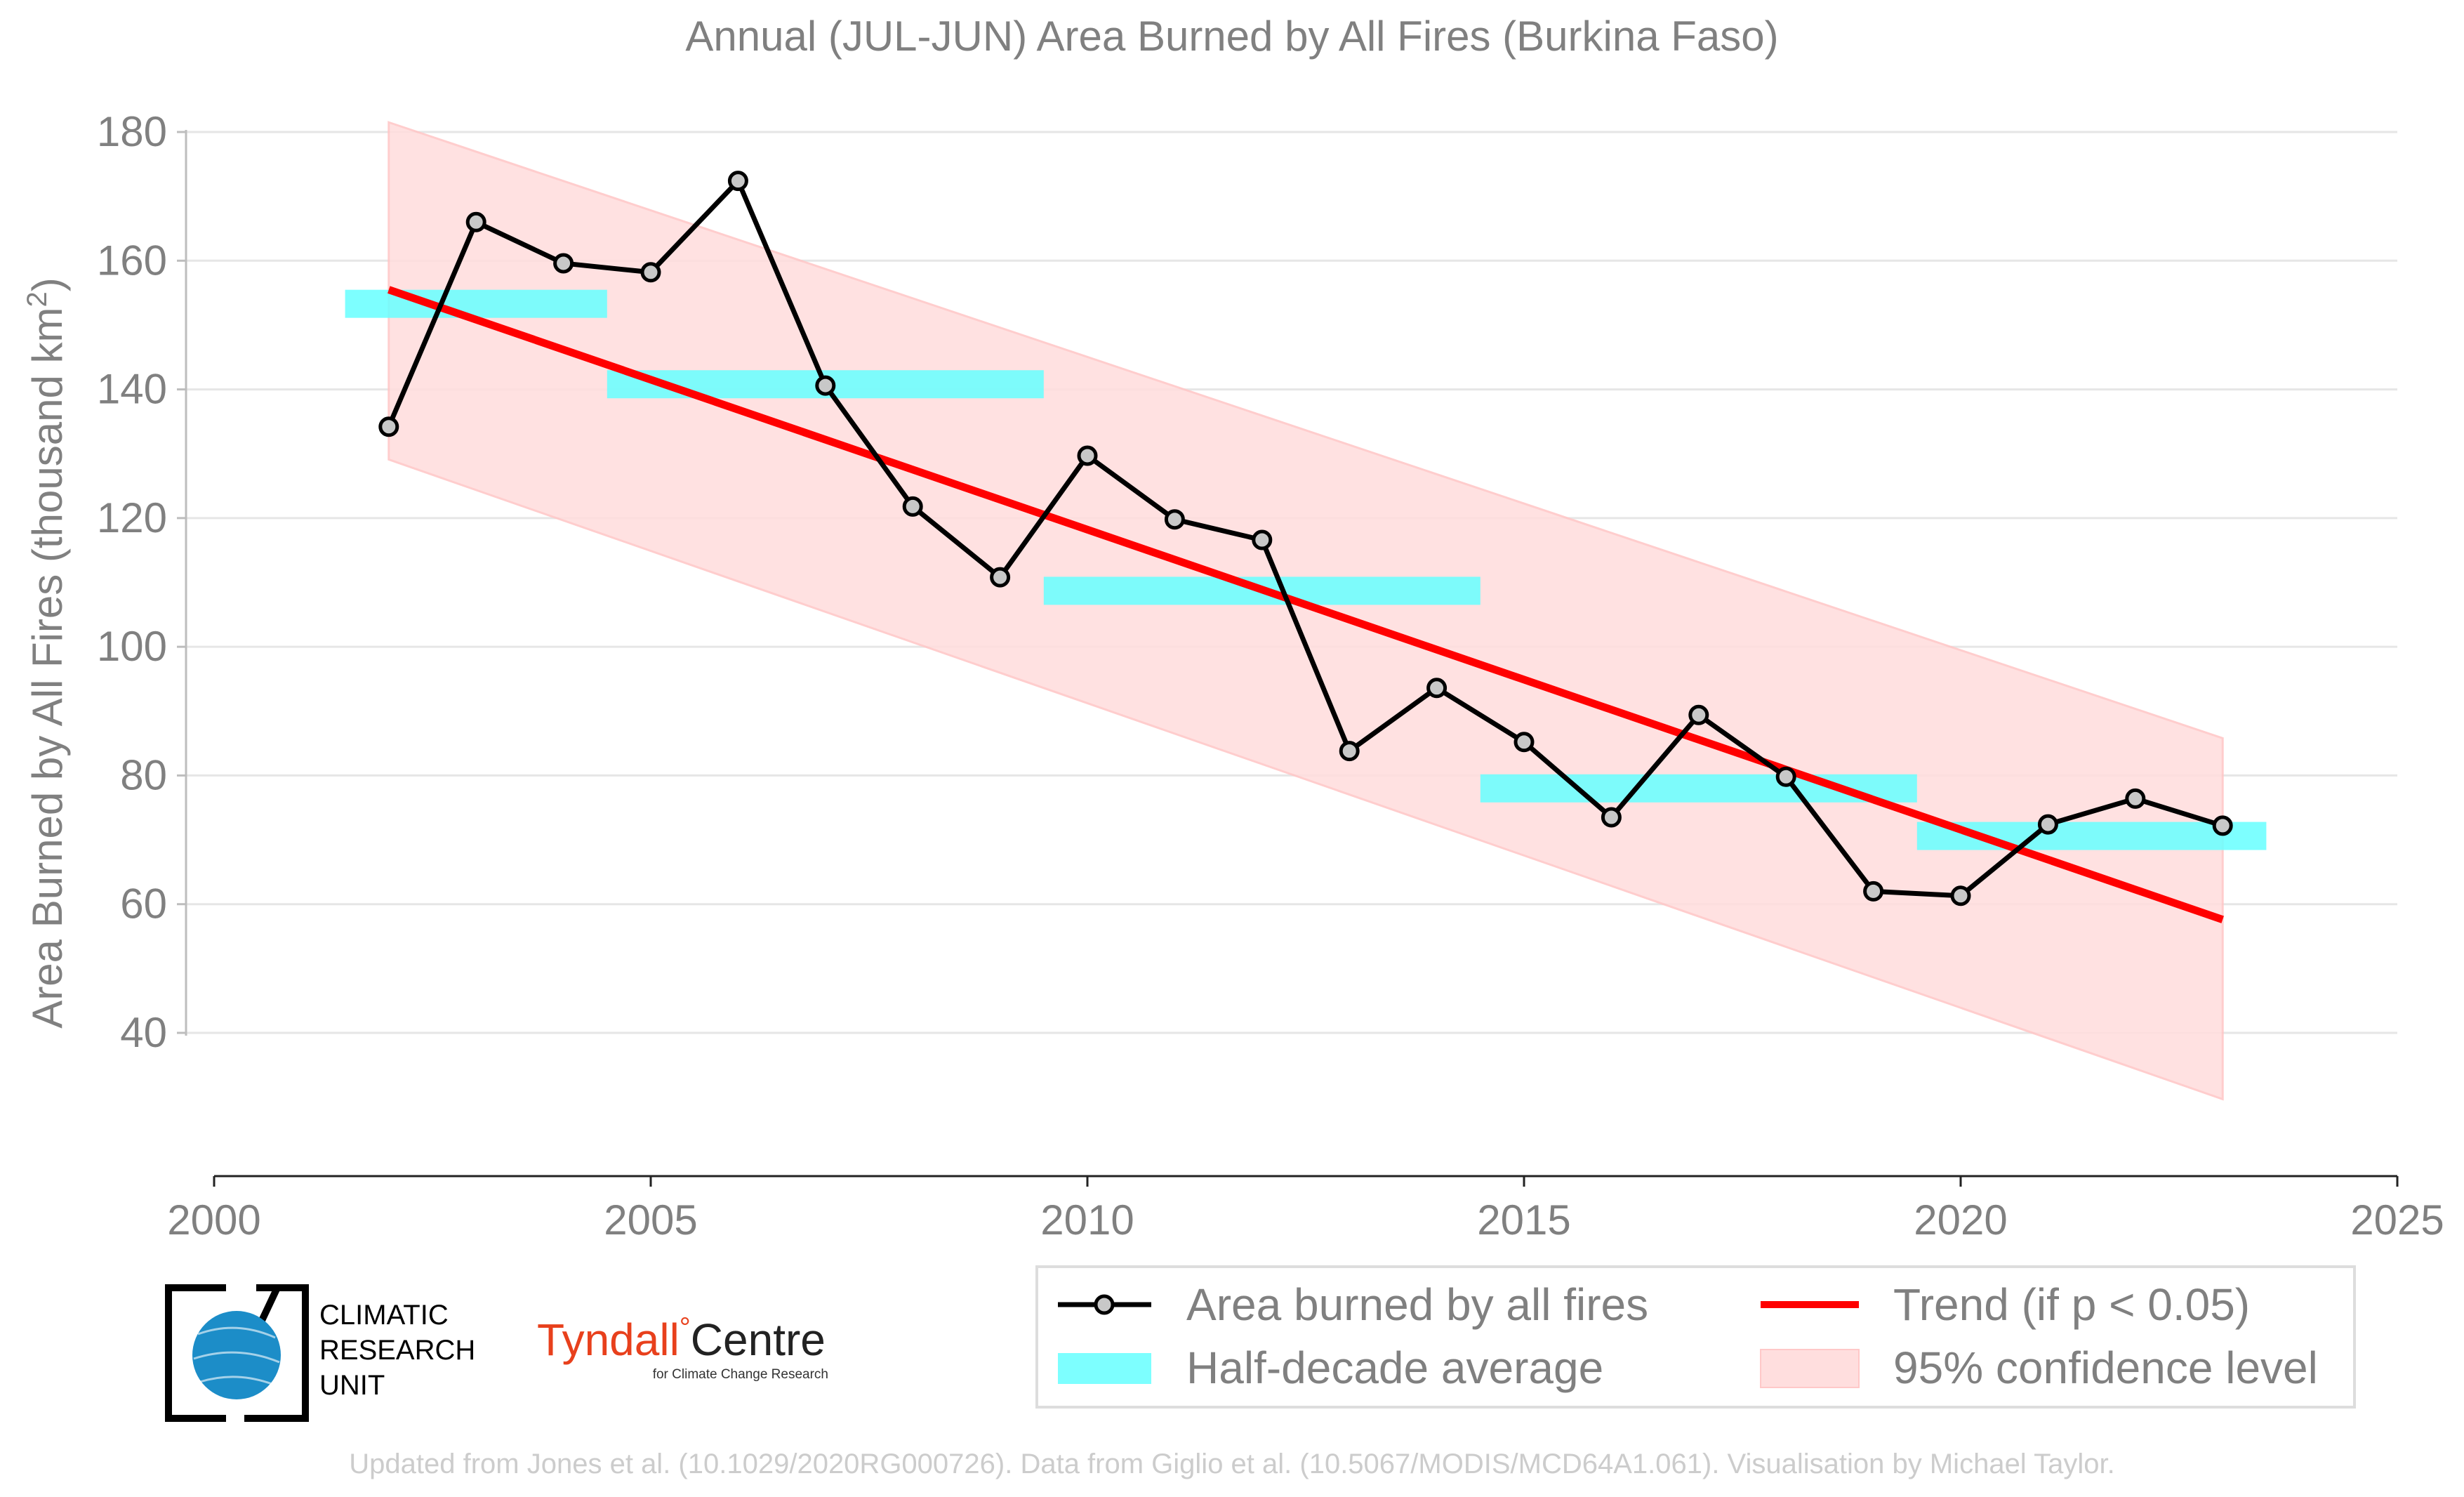  Describe the element at coordinates (913, 506) in the screenshot. I see `data-point-2008` at that location.